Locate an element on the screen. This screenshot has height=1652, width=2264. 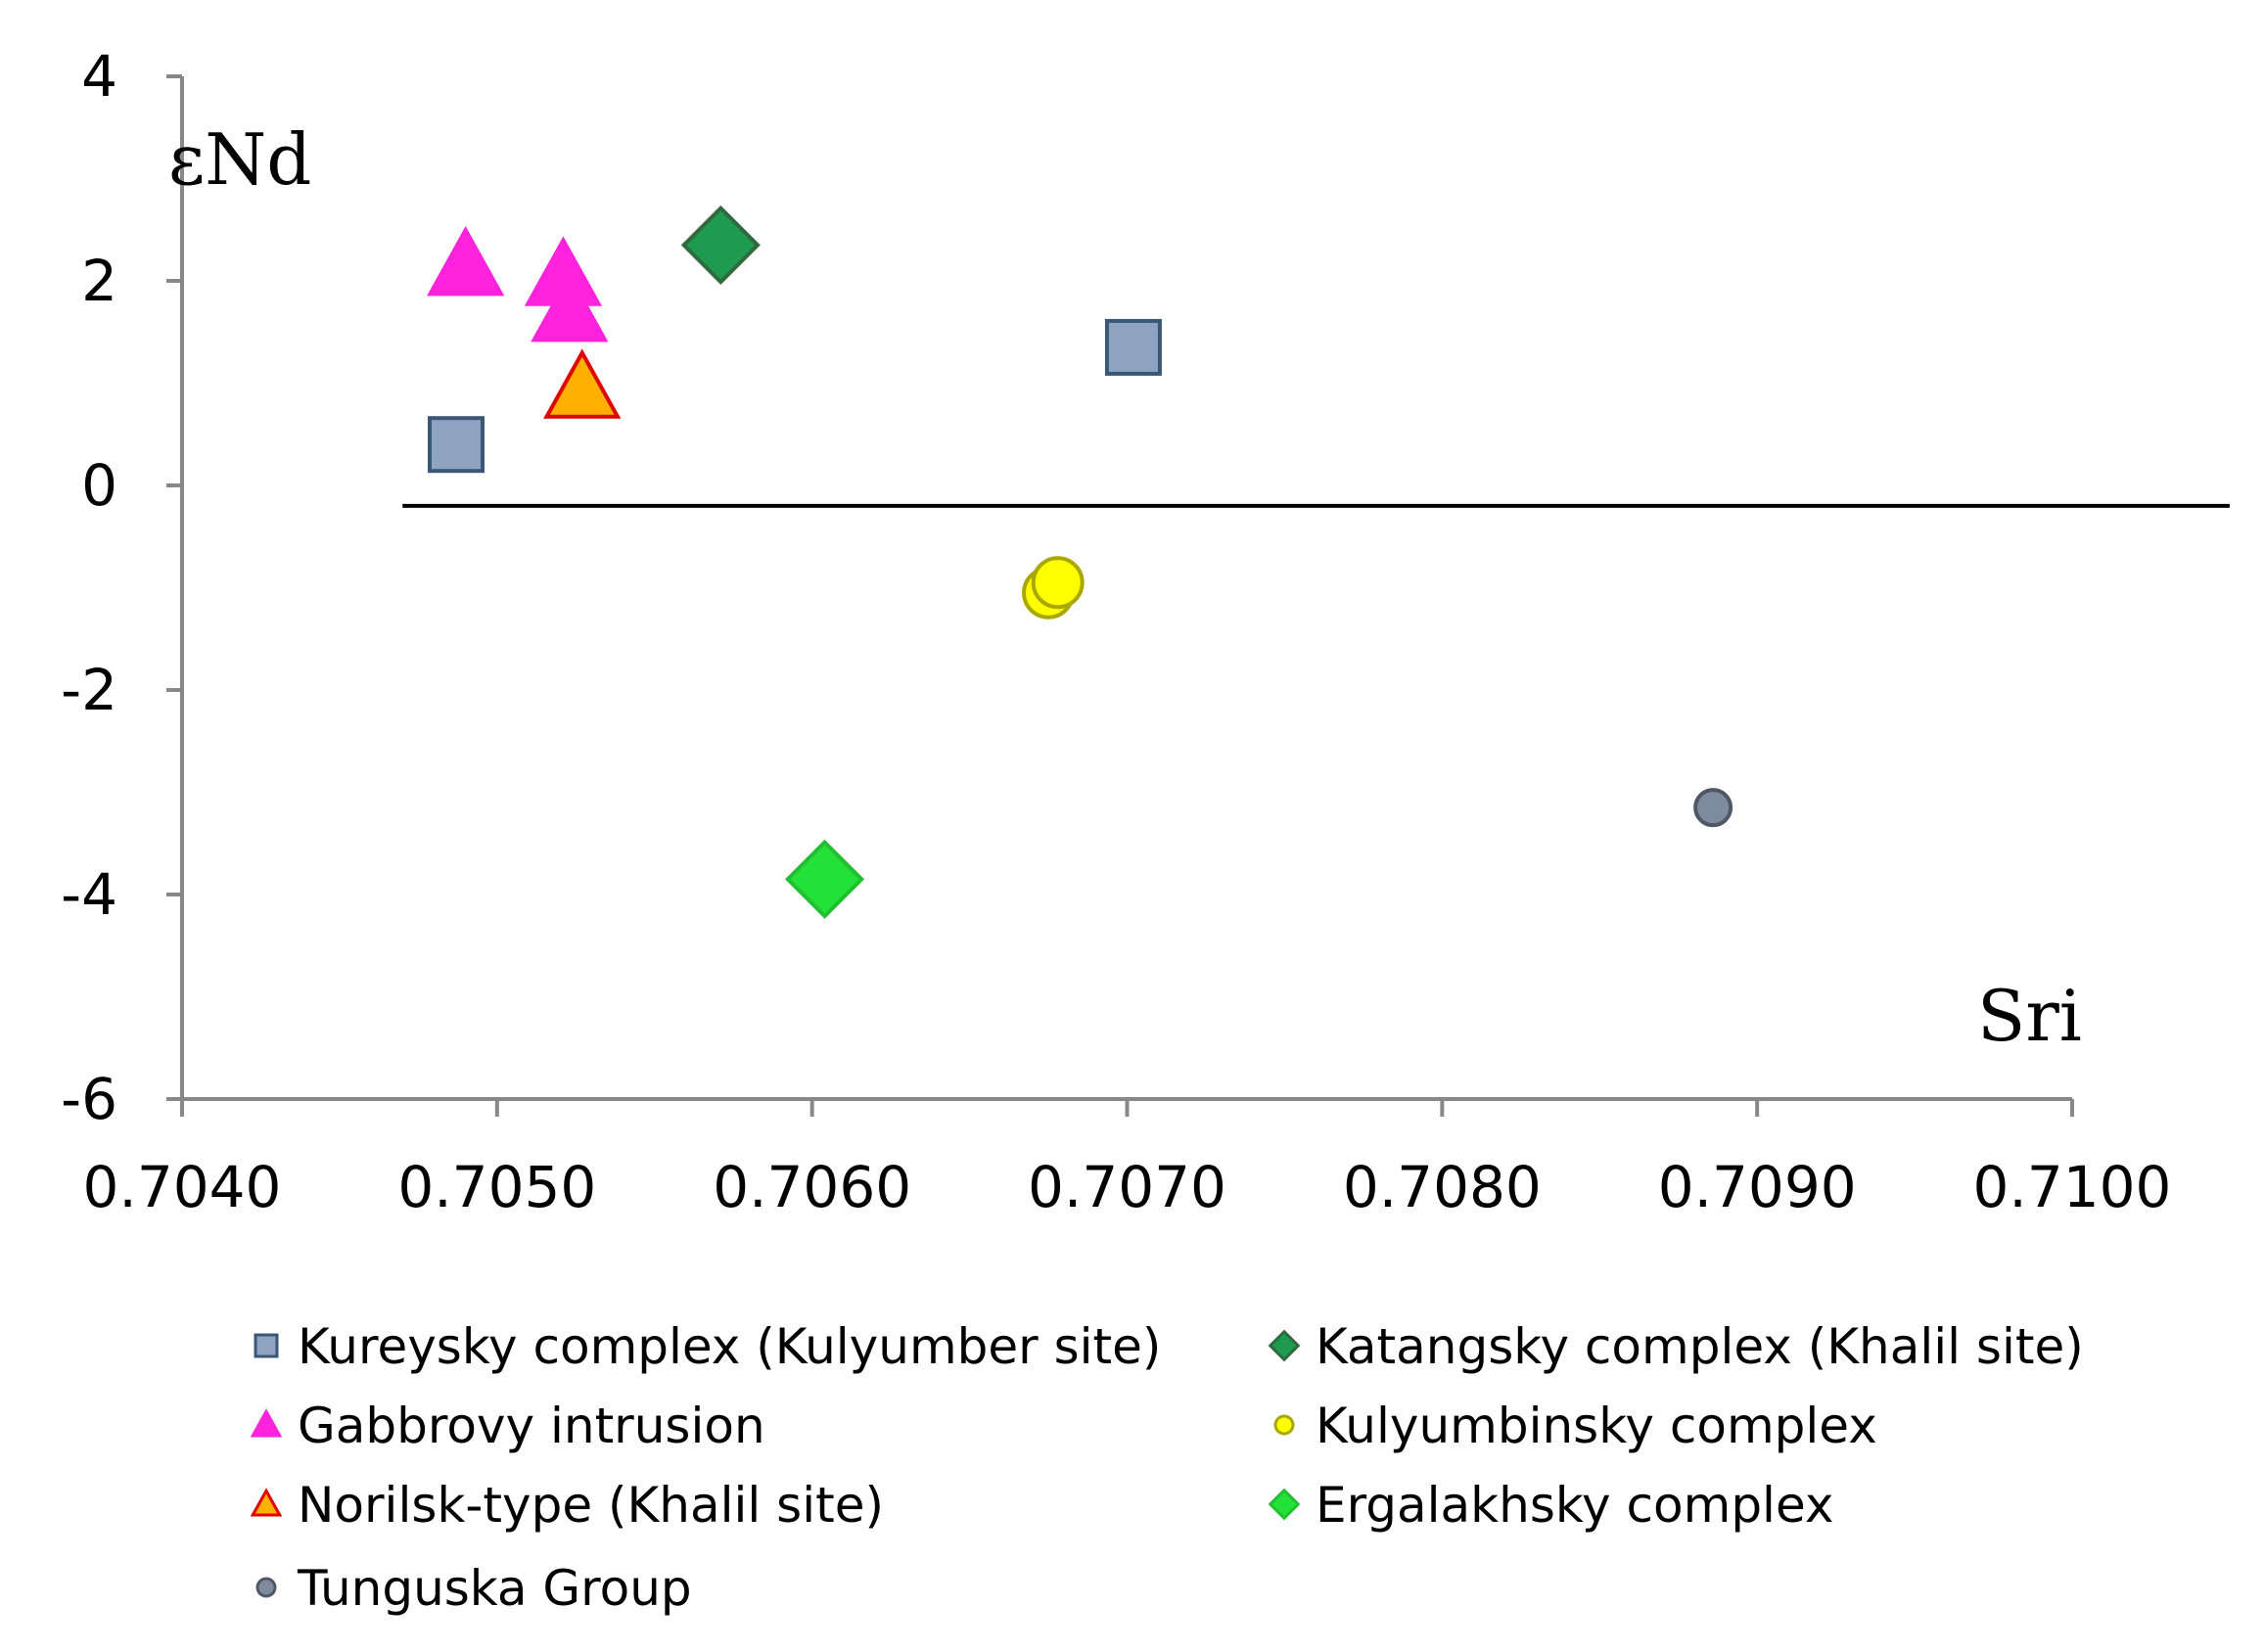
x-tick-label: 0.7060 is located at coordinates (812, 1187).